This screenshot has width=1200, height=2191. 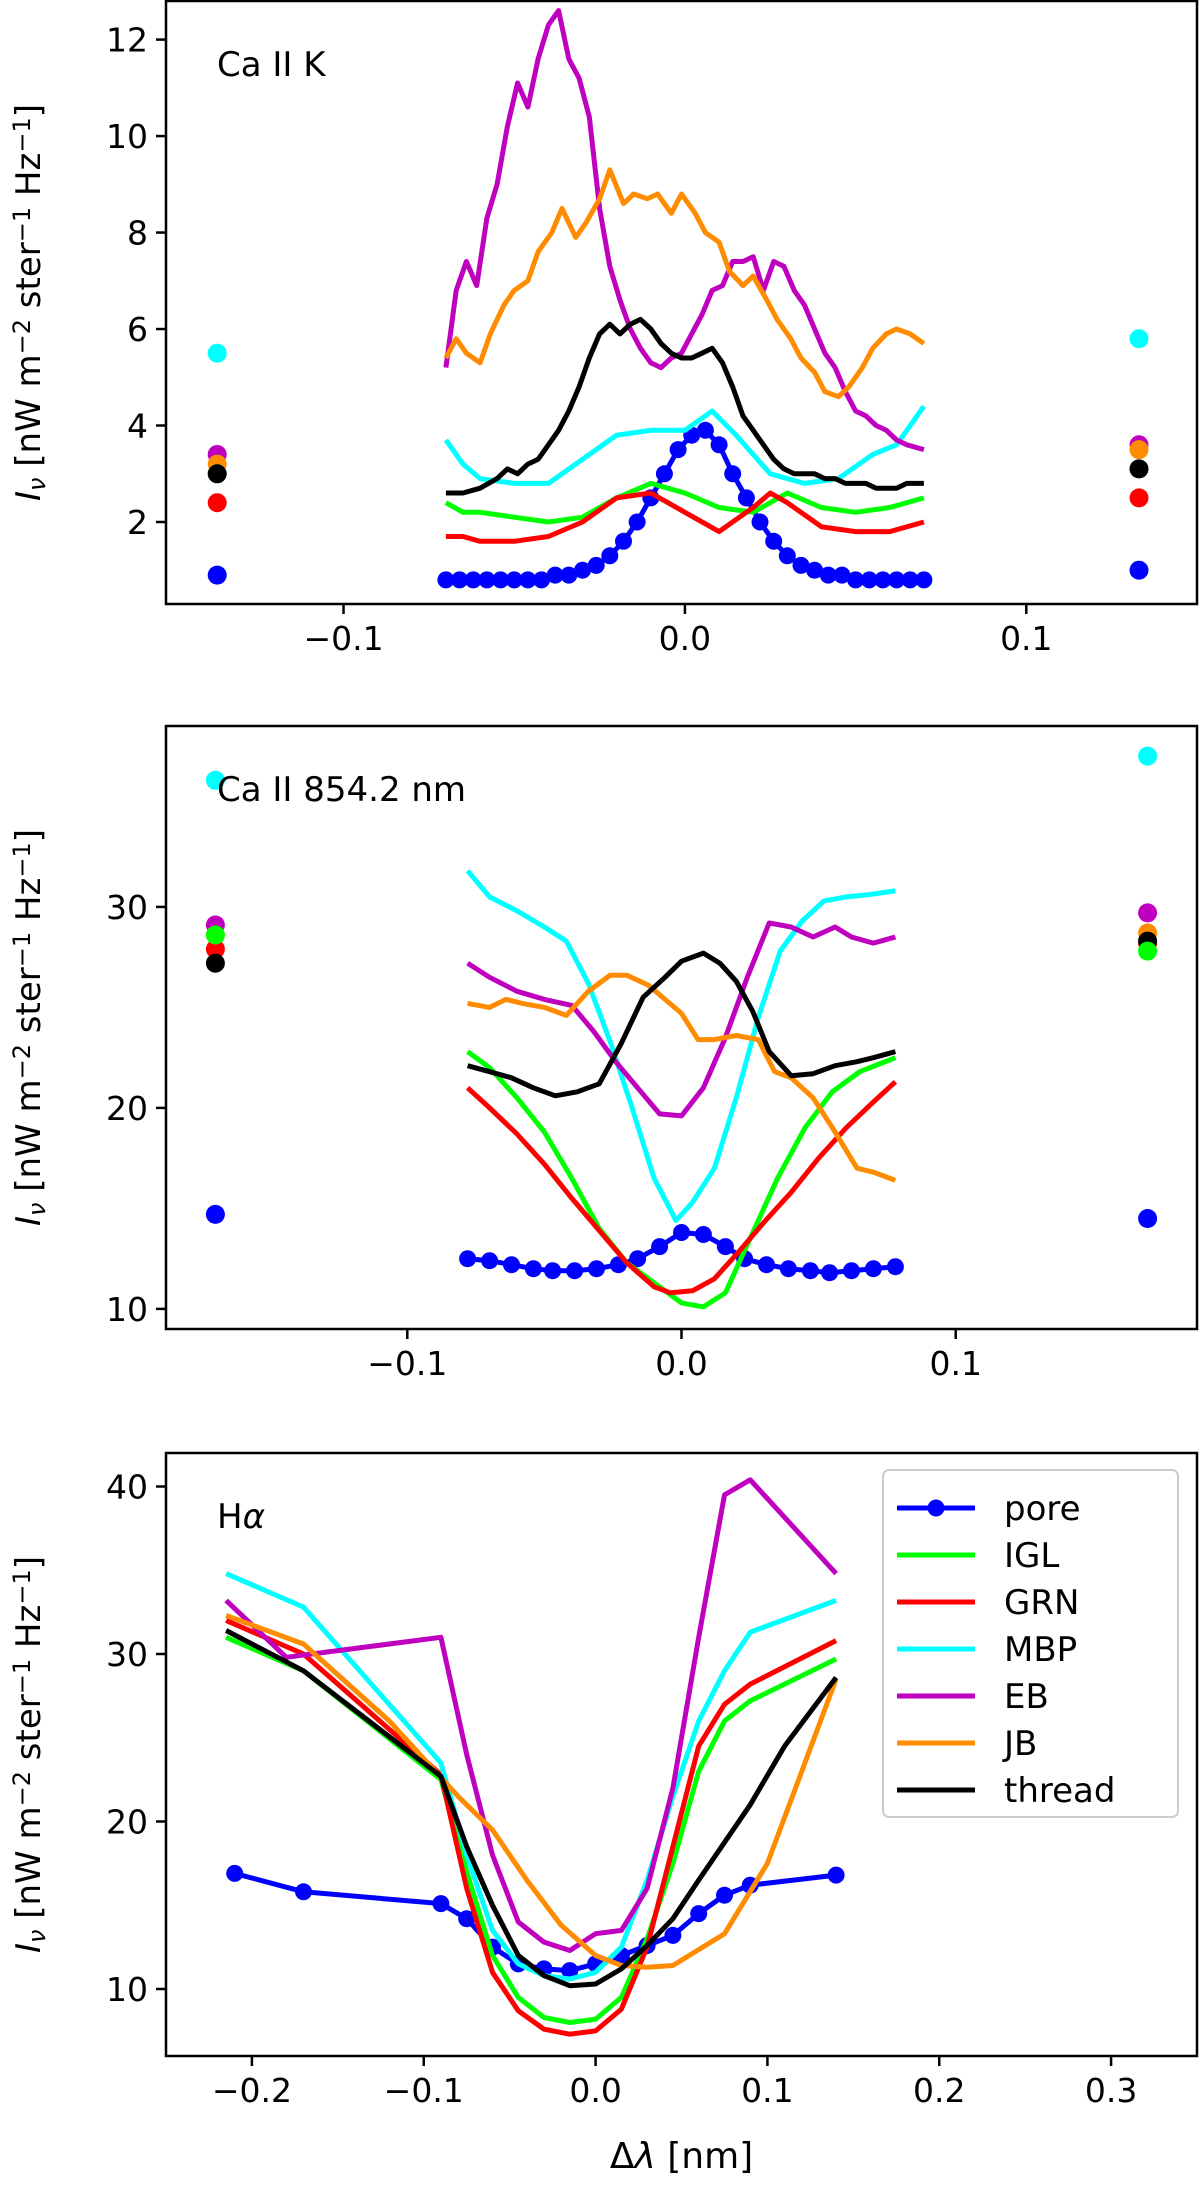 I want to click on panel-annotation: Ca II 854.2 nm, so click(x=341, y=790).